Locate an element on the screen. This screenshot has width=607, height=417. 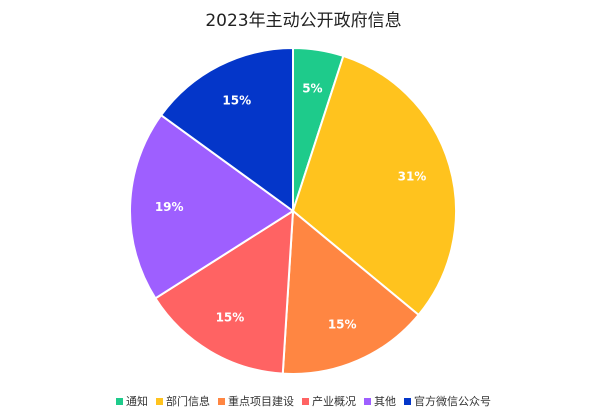
pie-slice-label-2: 31% is located at coordinates (412, 176).